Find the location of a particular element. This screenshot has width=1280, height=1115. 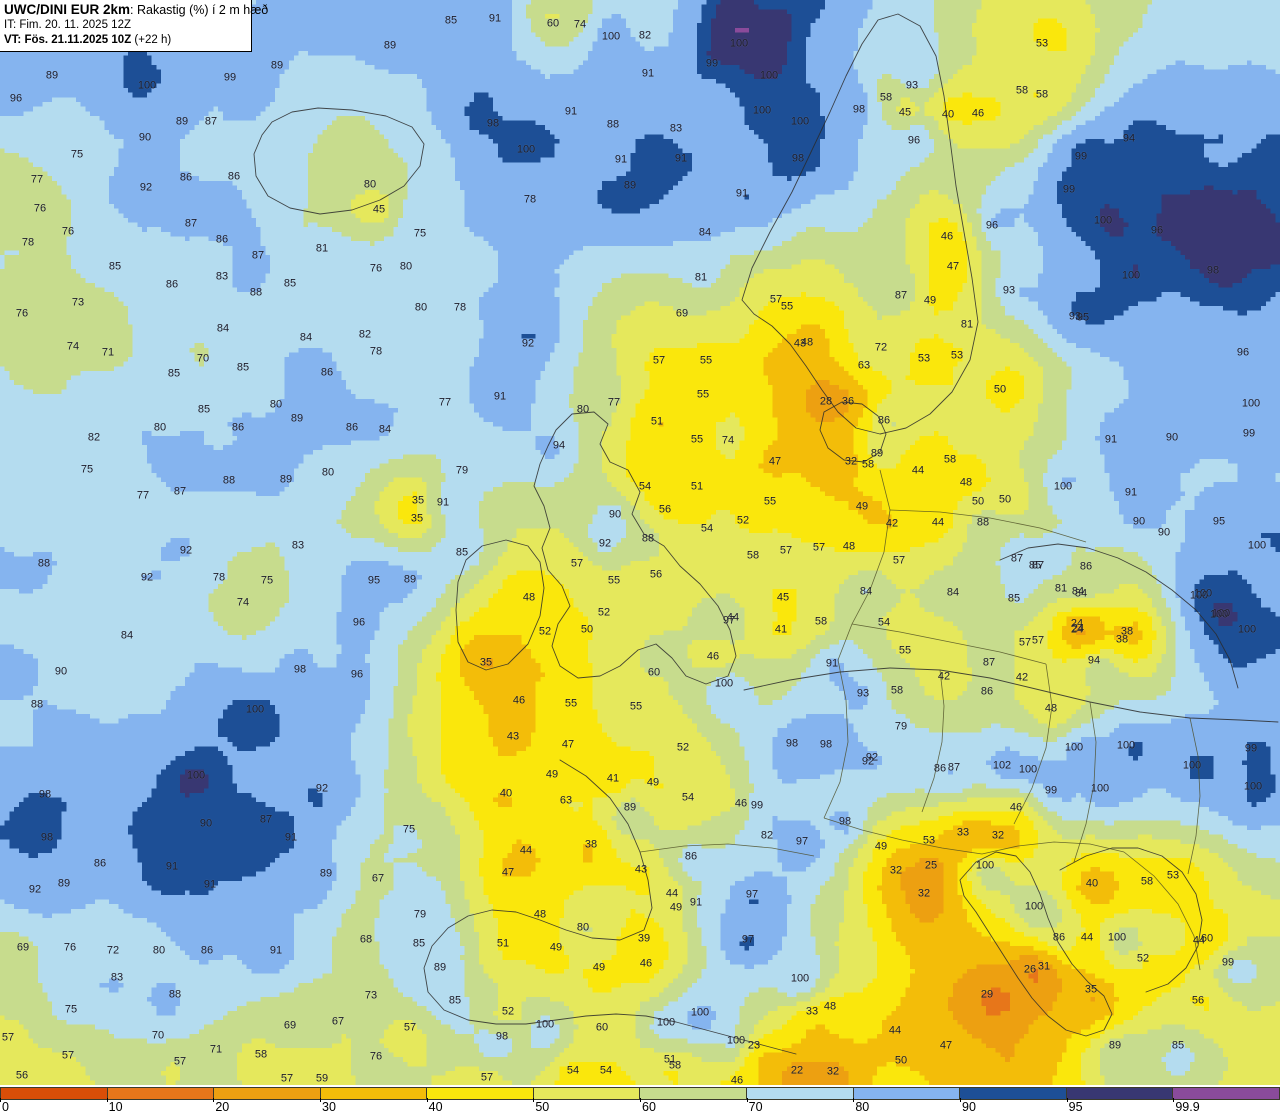

model-title-line: UWC/DINI EUR 2km: Rakastig (%) í 2 m hæð is located at coordinates (136, 10).